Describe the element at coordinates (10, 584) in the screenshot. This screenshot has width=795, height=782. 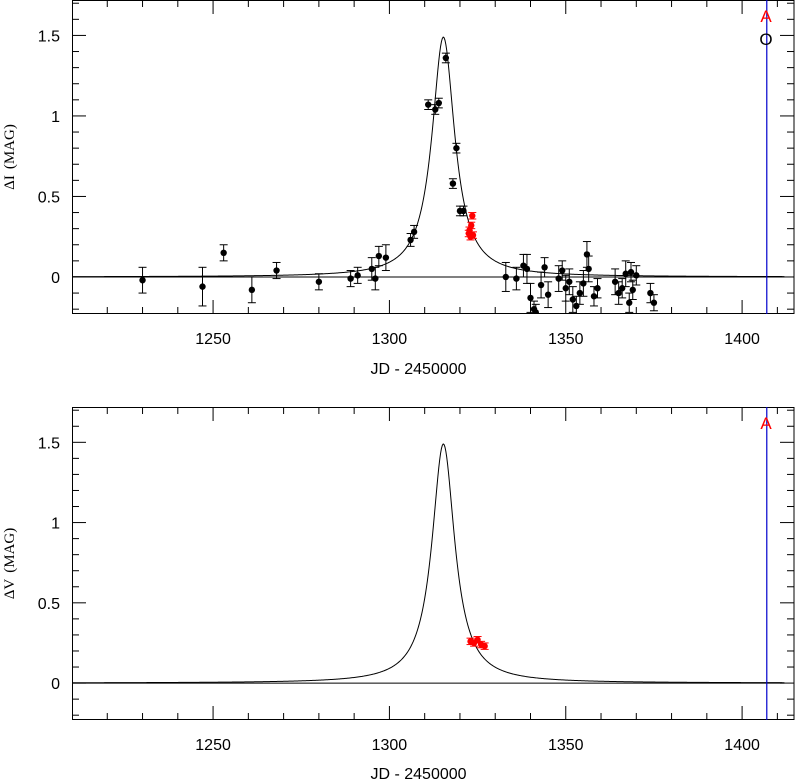
I see `y-axis-label-band: V` at that location.